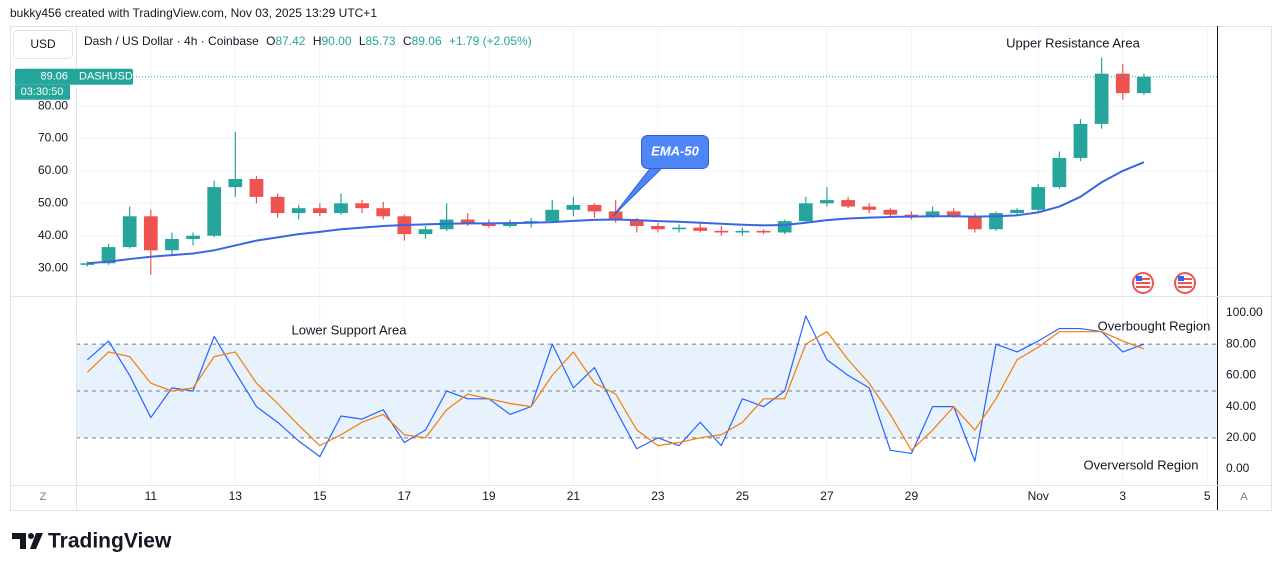  I want to click on x-tick-label: 19, so click(489, 496).